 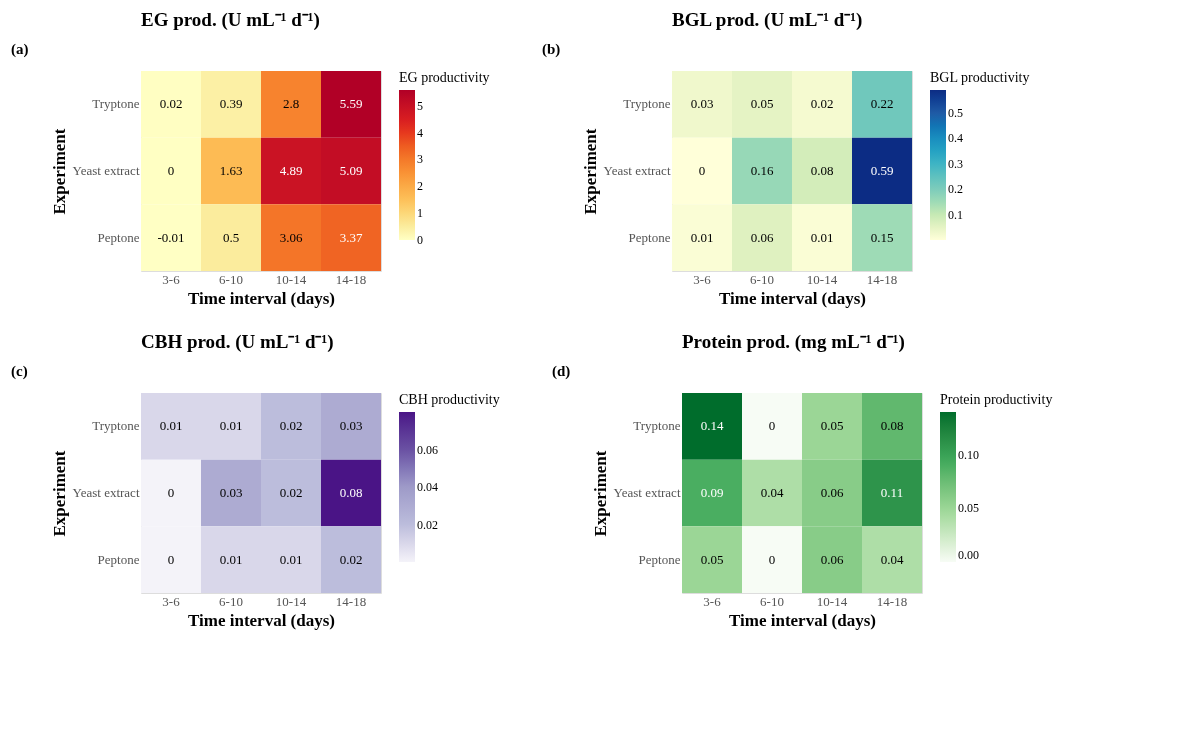 I want to click on data-label: -0.01, so click(x=171, y=237).